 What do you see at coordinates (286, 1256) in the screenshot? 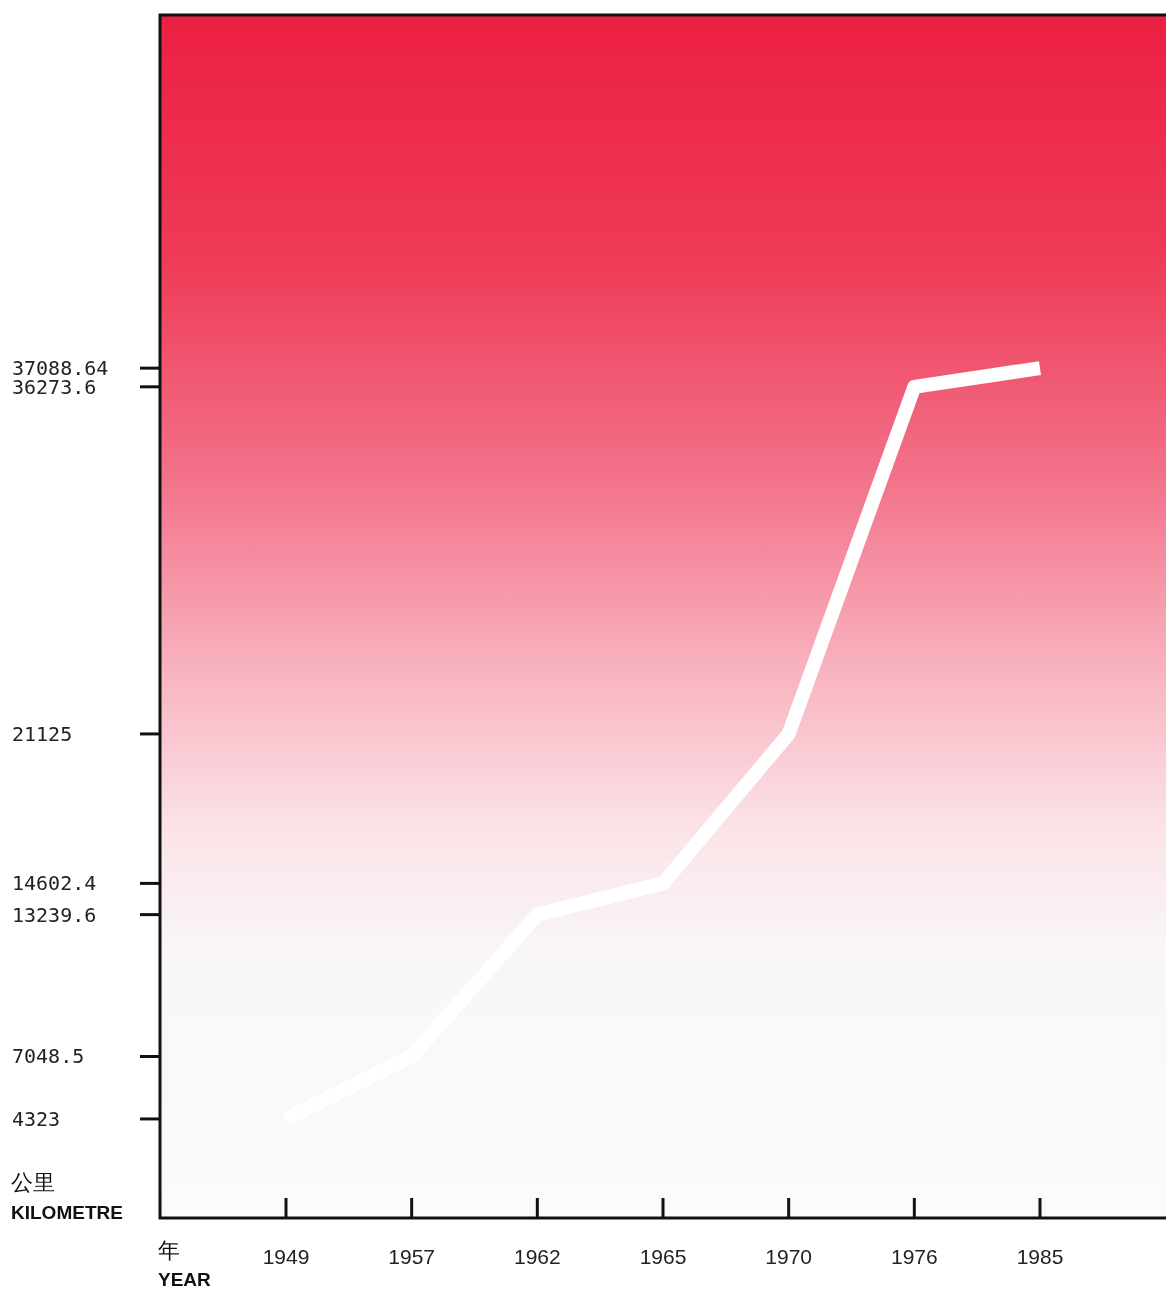
I see `x-tick-label: 1949` at bounding box center [286, 1256].